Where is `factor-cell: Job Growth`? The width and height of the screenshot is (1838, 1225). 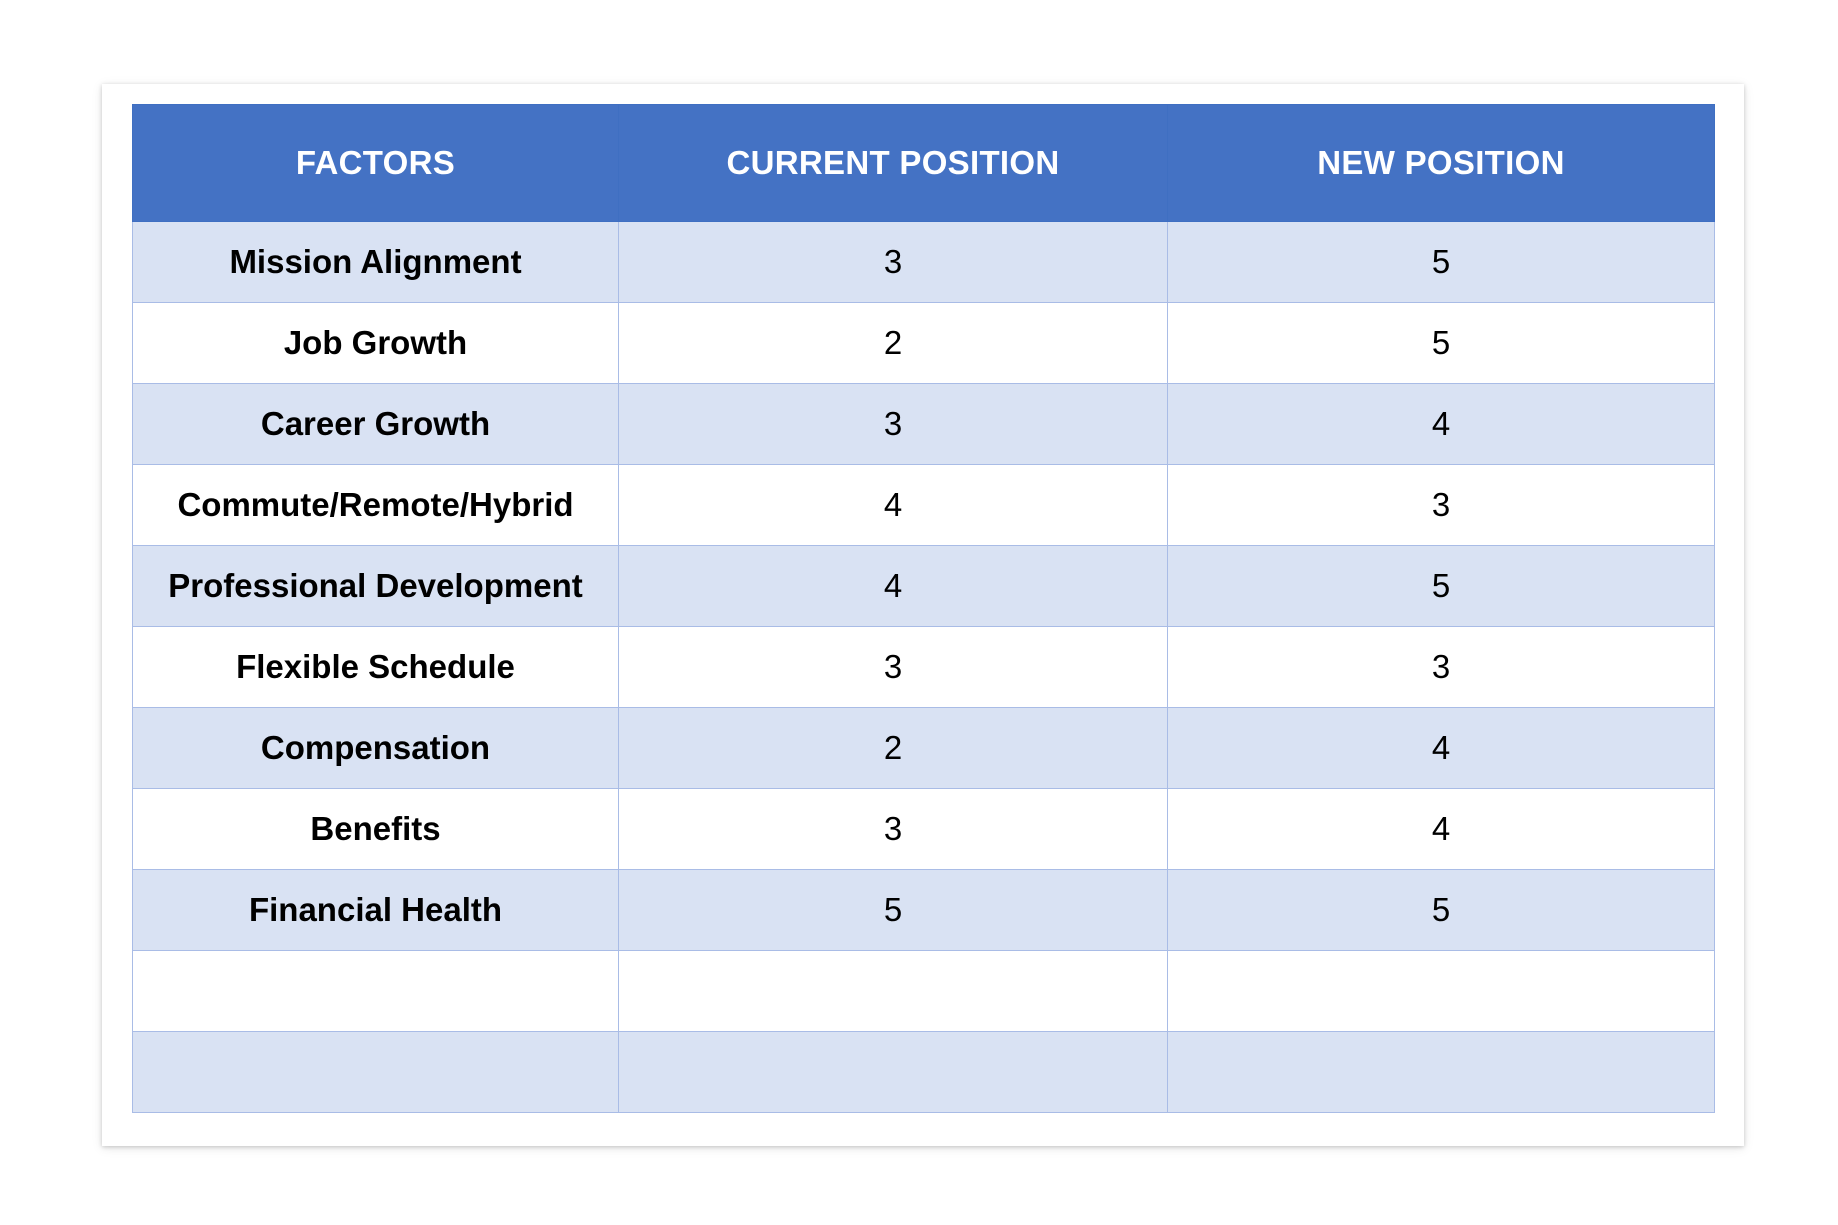
factor-cell: Job Growth is located at coordinates (375, 343).